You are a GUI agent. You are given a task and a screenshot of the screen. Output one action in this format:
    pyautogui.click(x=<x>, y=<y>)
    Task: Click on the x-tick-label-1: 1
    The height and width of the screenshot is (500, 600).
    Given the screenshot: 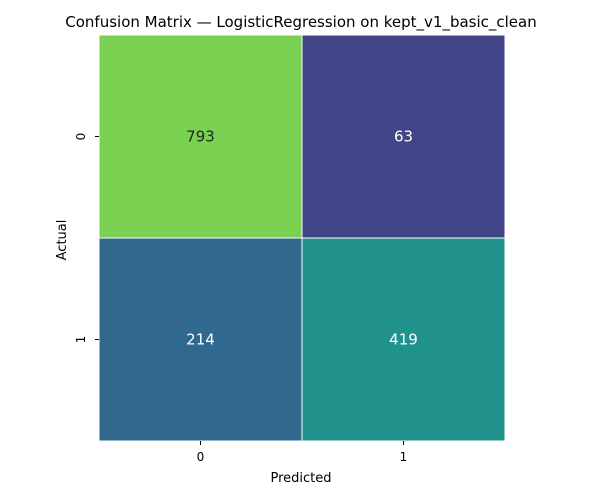 What is the action you would take?
    pyautogui.click(x=404, y=457)
    